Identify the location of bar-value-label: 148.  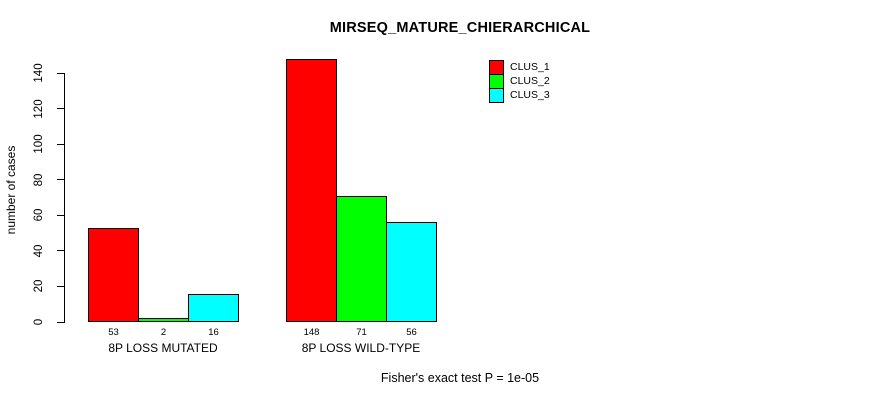
(311, 332).